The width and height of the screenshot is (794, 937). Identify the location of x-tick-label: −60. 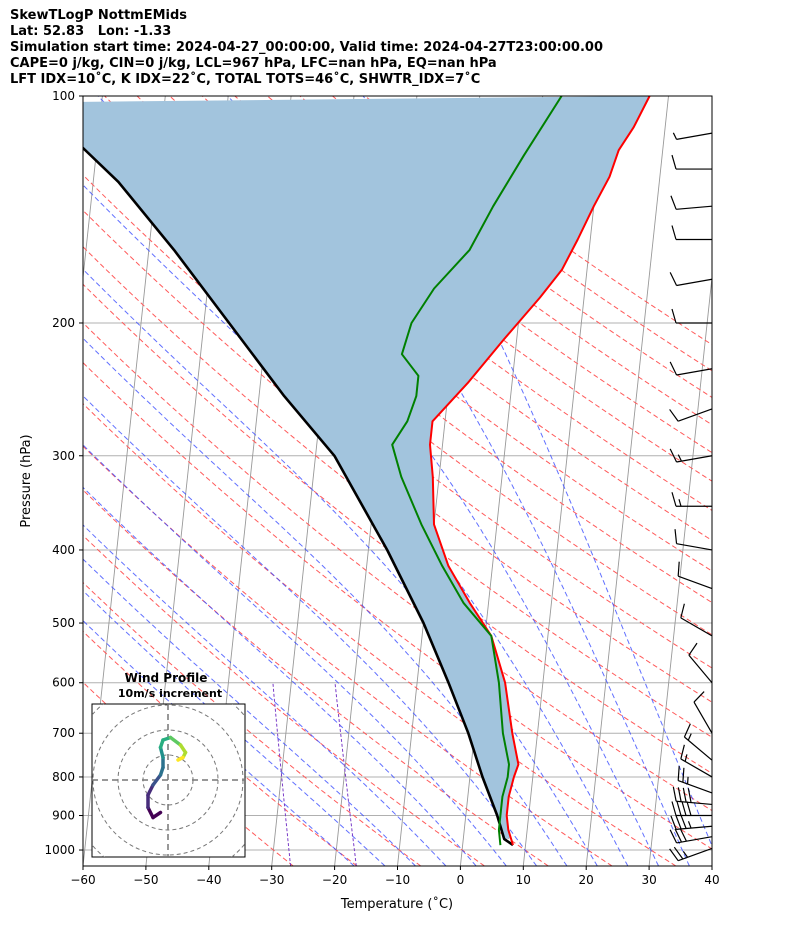
(82, 880).